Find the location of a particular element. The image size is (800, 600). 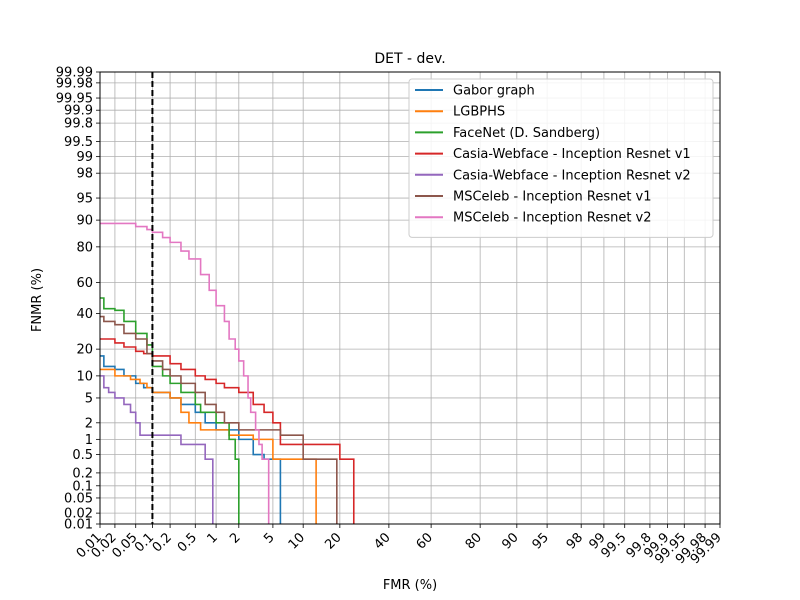

y-tick-label: 60 is located at coordinates (84, 283).